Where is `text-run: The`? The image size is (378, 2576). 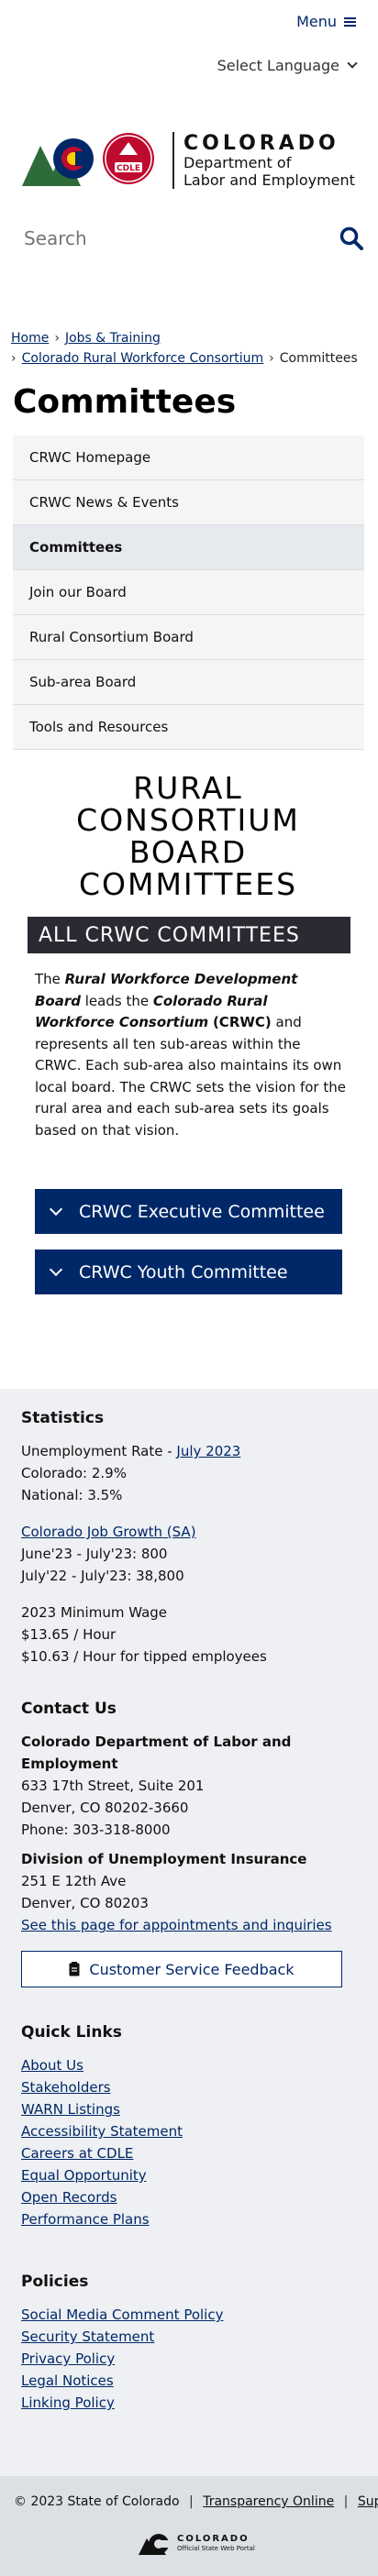
text-run: The is located at coordinates (50, 979).